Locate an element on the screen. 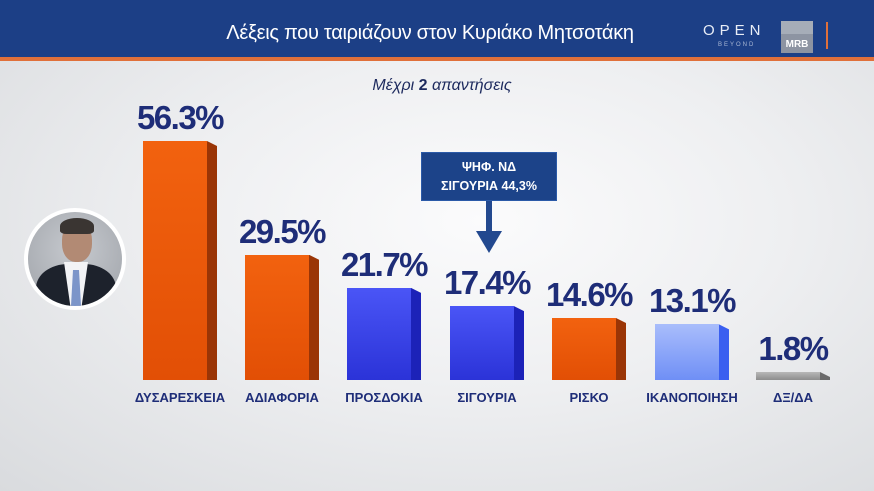 The width and height of the screenshot is (874, 491). mrb-logo: MRB is located at coordinates (797, 37).